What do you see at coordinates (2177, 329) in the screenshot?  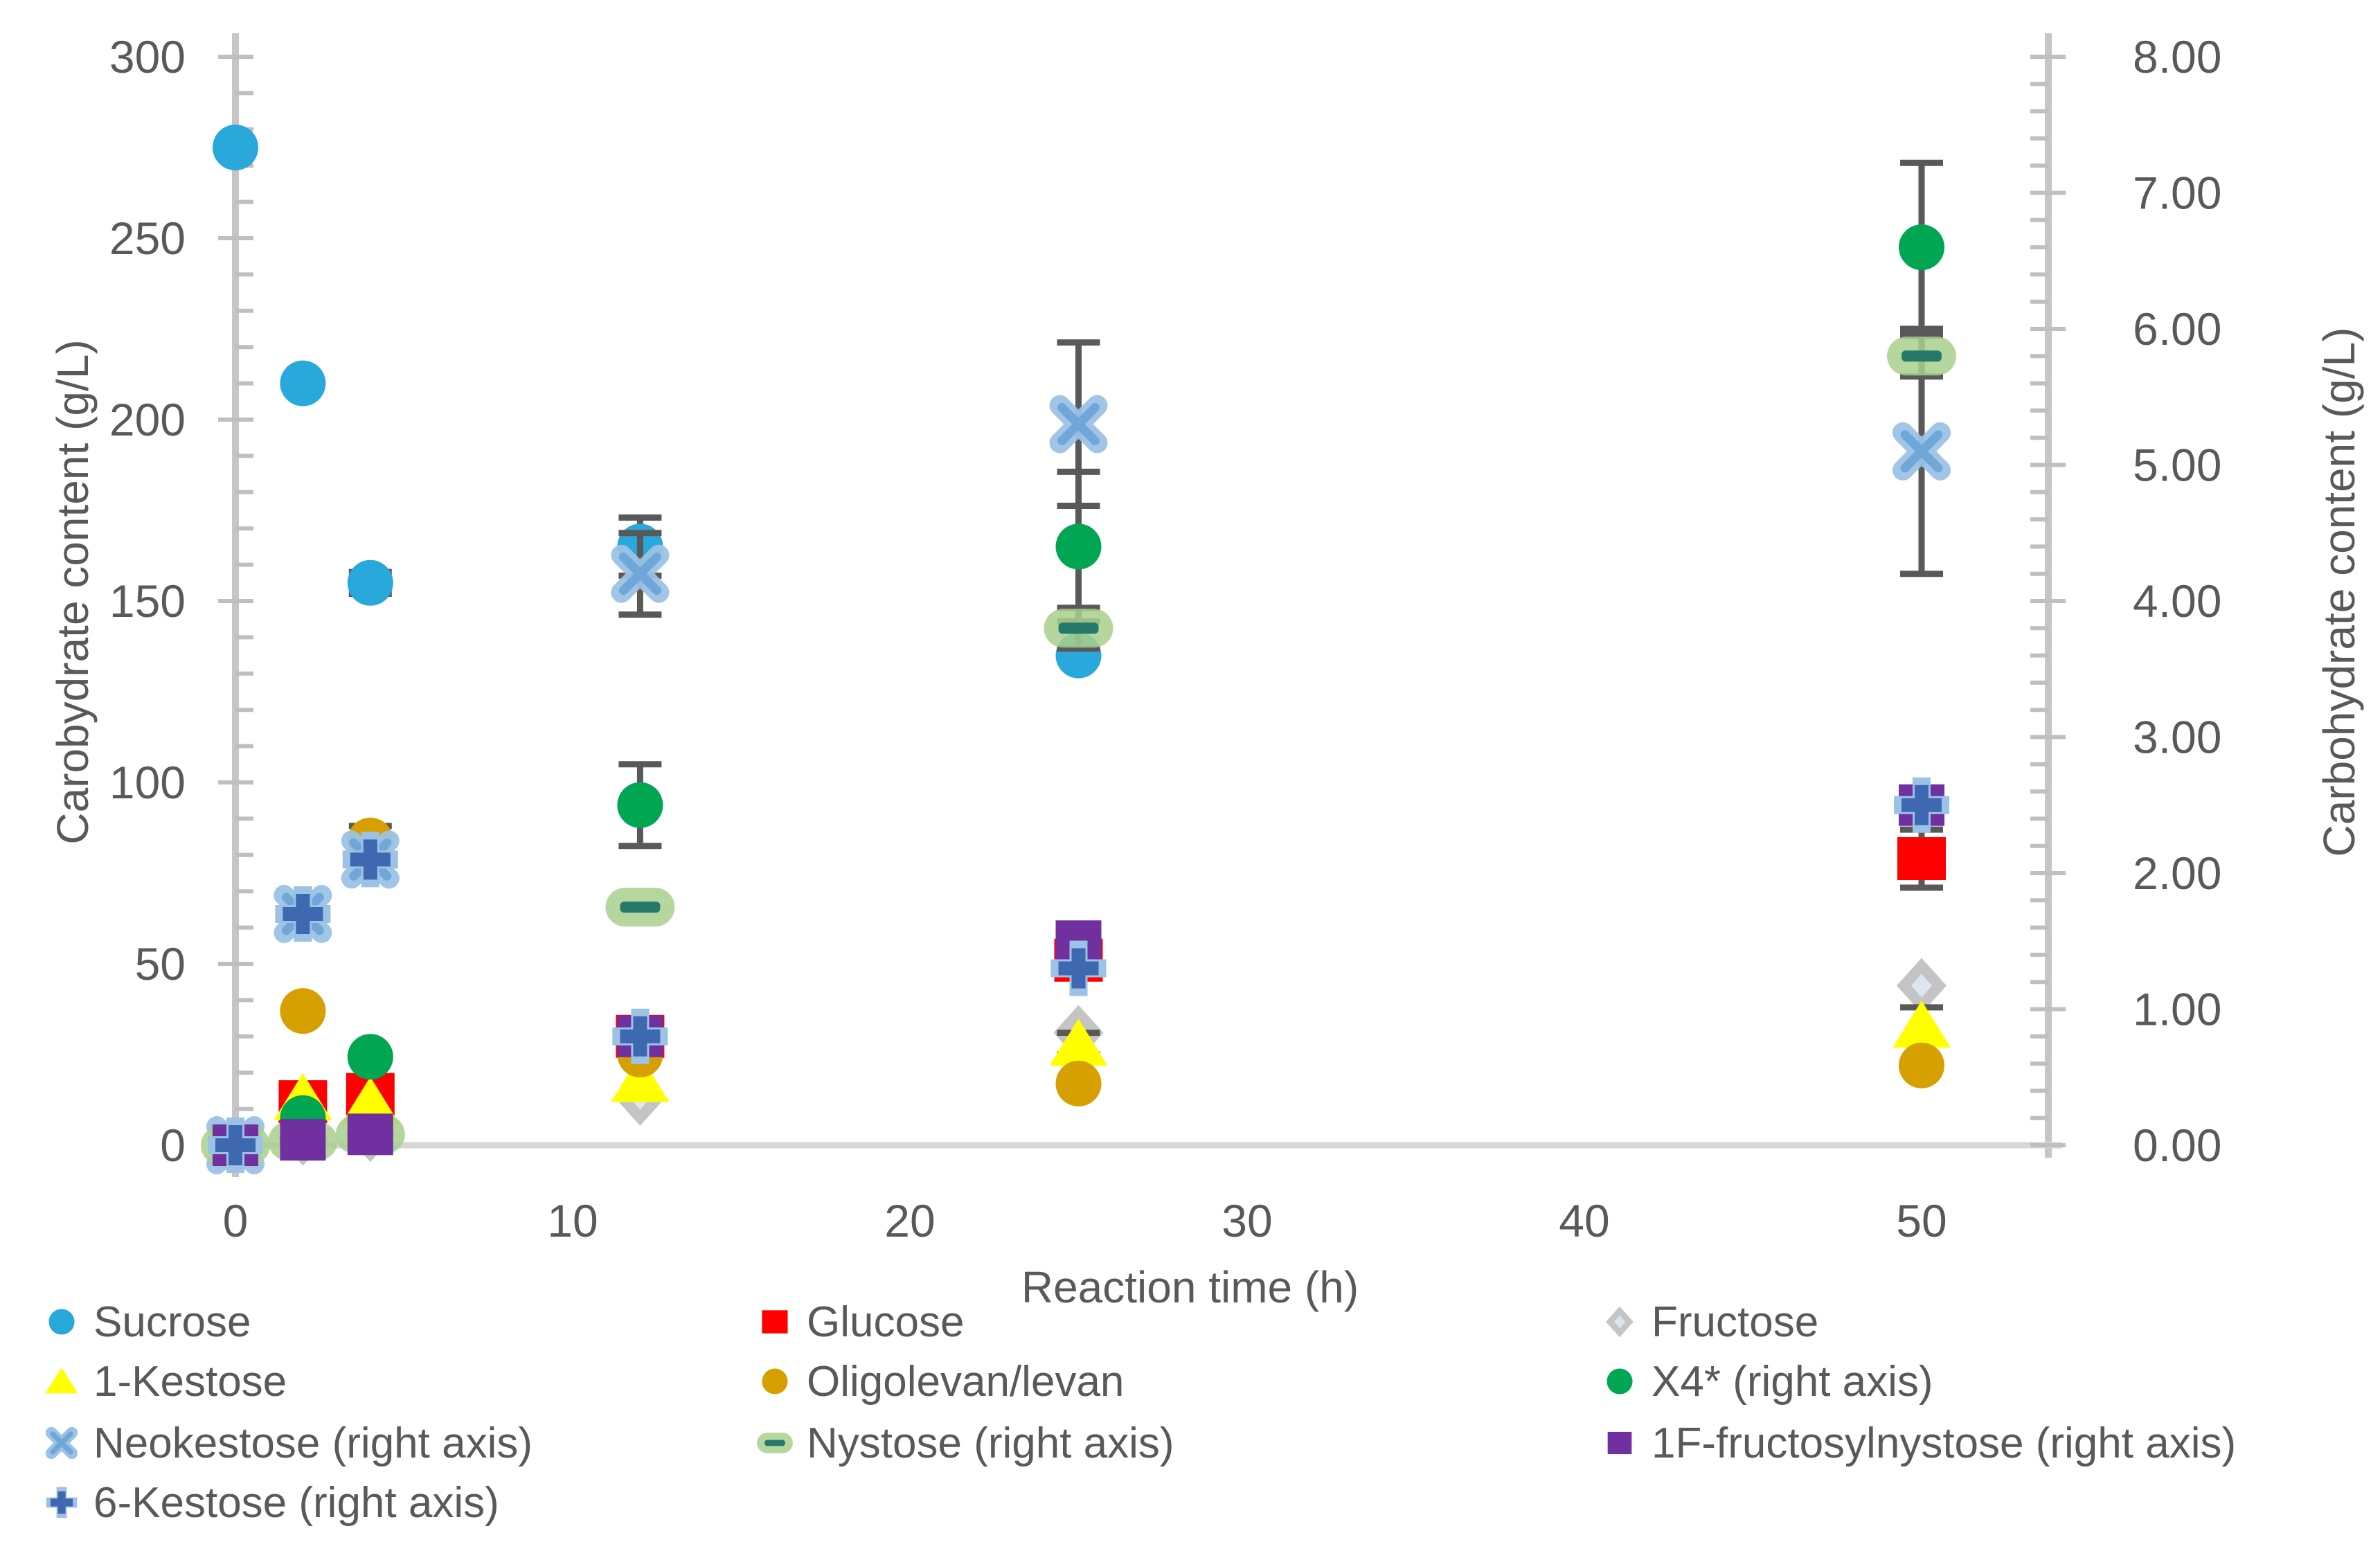 I see `right-tick-label: 6.00` at bounding box center [2177, 329].